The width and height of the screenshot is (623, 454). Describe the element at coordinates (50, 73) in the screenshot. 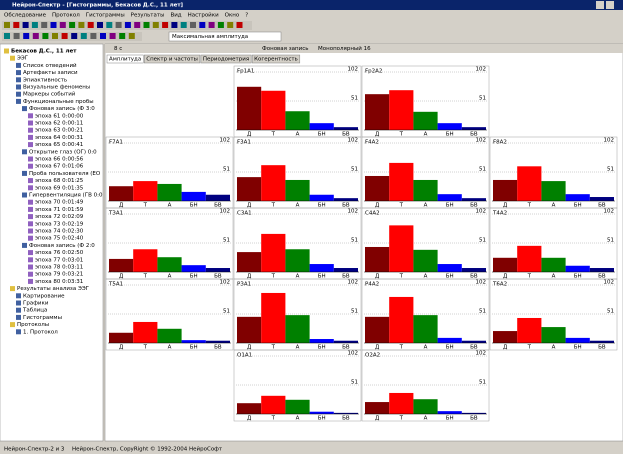

I see `tree-item: Артефакты записи` at that location.